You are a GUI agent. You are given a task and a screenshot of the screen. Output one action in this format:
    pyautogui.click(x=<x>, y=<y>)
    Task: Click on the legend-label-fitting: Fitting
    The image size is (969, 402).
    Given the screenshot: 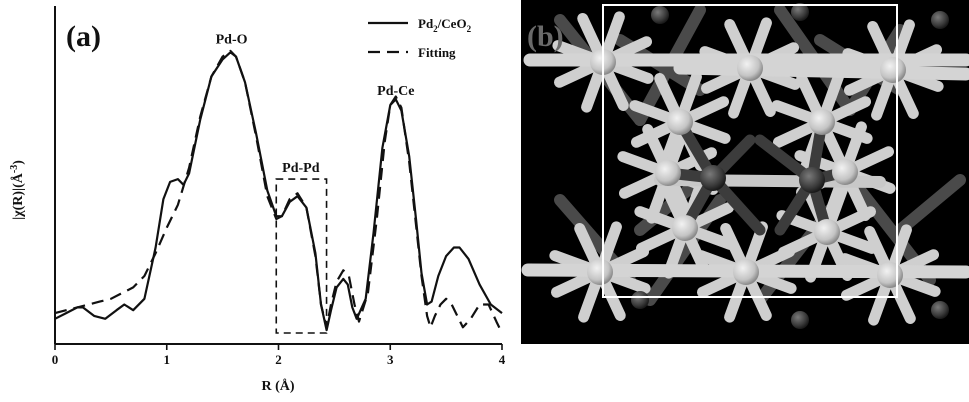 What is the action you would take?
    pyautogui.click(x=437, y=52)
    